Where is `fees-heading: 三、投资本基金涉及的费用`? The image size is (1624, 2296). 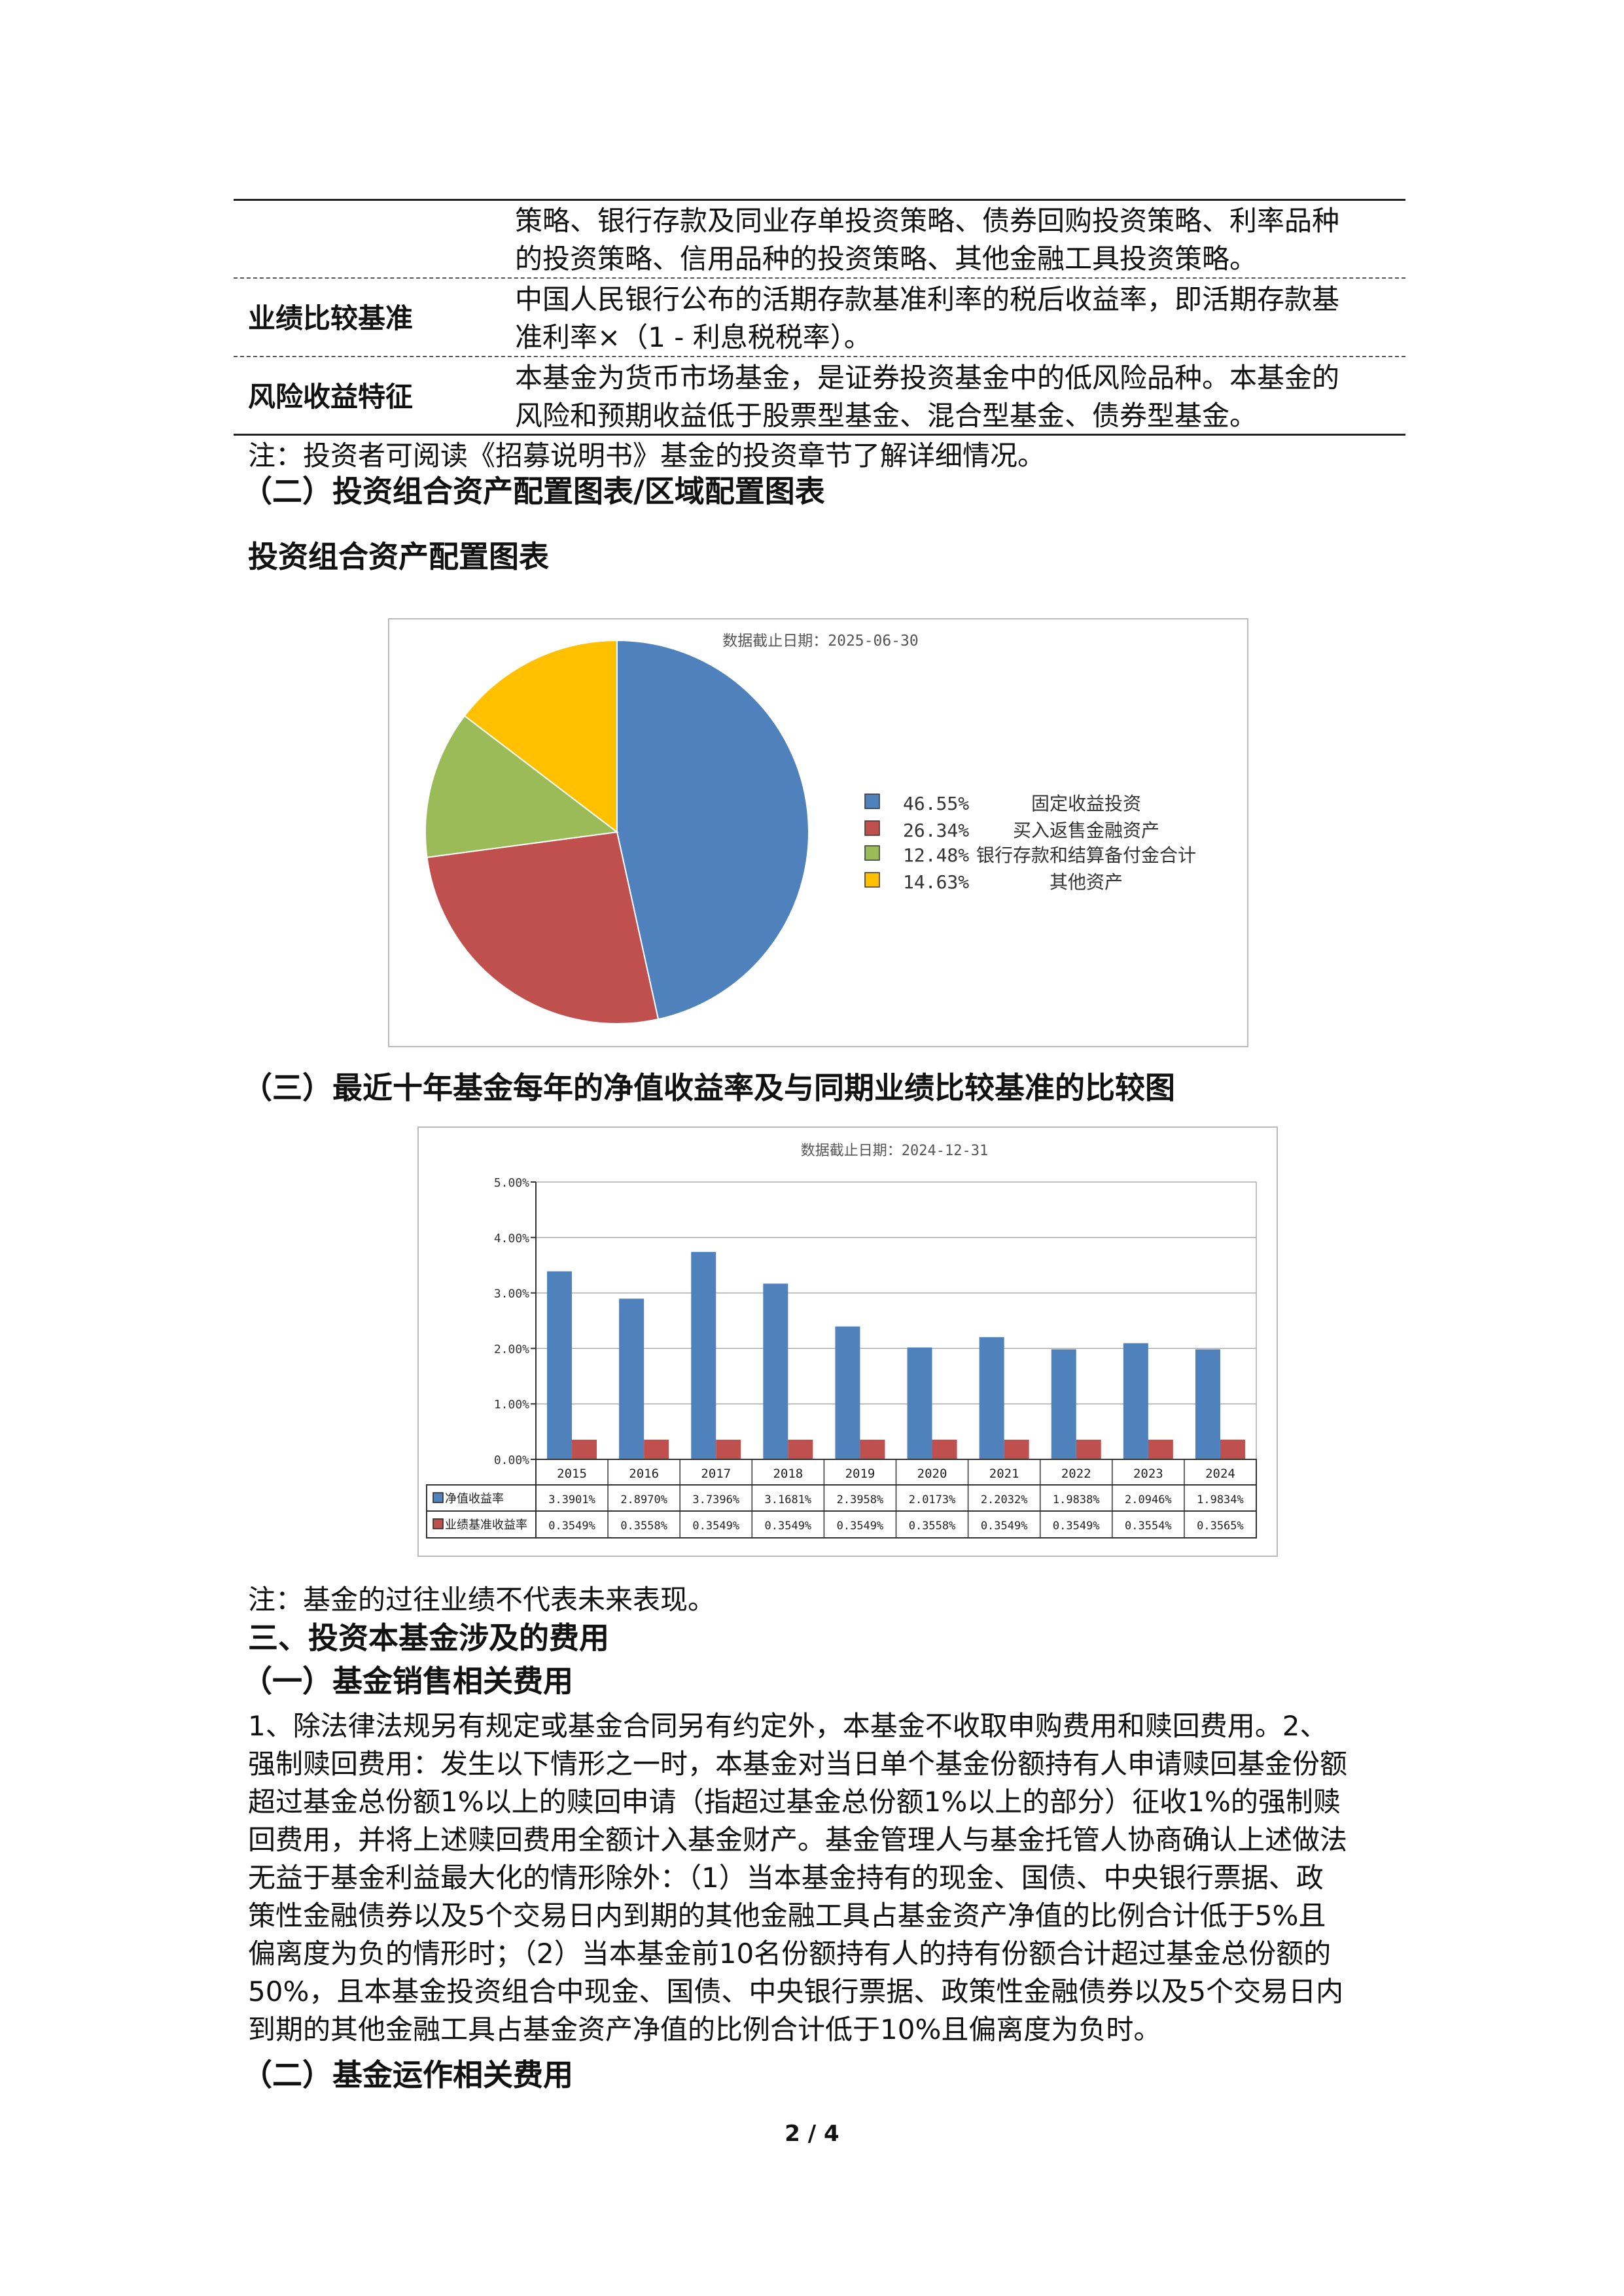
fees-heading: 三、投资本基金涉及的费用 is located at coordinates (428, 1638).